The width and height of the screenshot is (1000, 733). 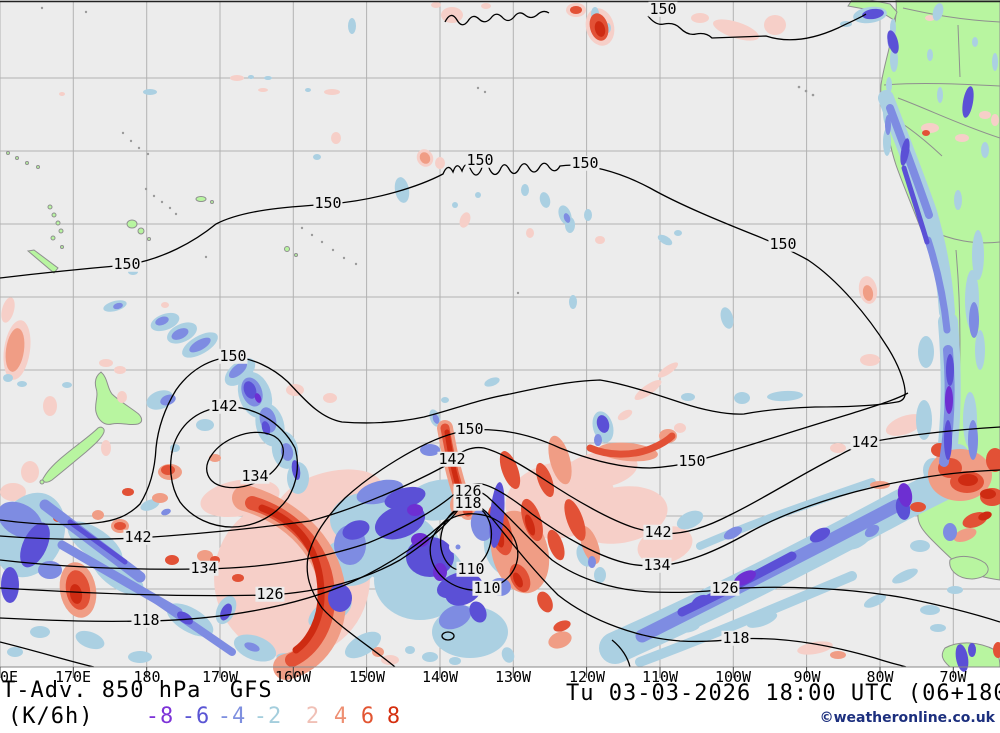 I want to click on contour-110-outer, so click(x=474, y=552).